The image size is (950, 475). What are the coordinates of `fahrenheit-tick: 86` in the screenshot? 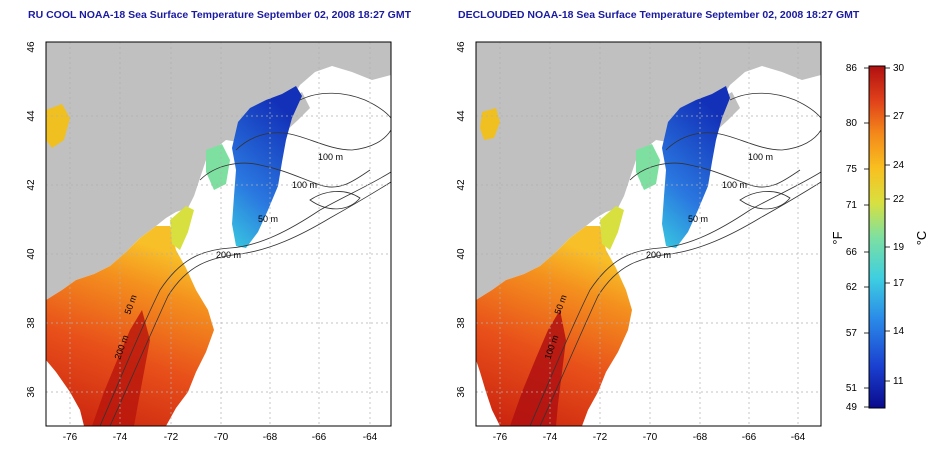 It's located at (852, 68).